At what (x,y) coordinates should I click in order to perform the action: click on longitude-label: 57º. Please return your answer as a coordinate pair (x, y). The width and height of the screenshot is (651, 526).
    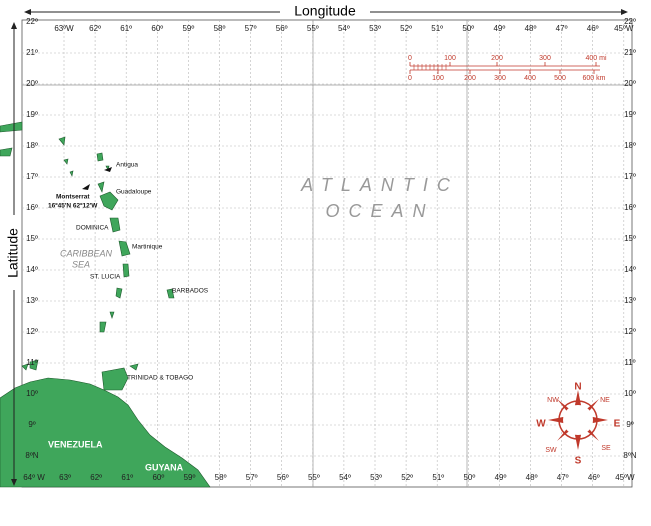
    Looking at the image, I should click on (251, 28).